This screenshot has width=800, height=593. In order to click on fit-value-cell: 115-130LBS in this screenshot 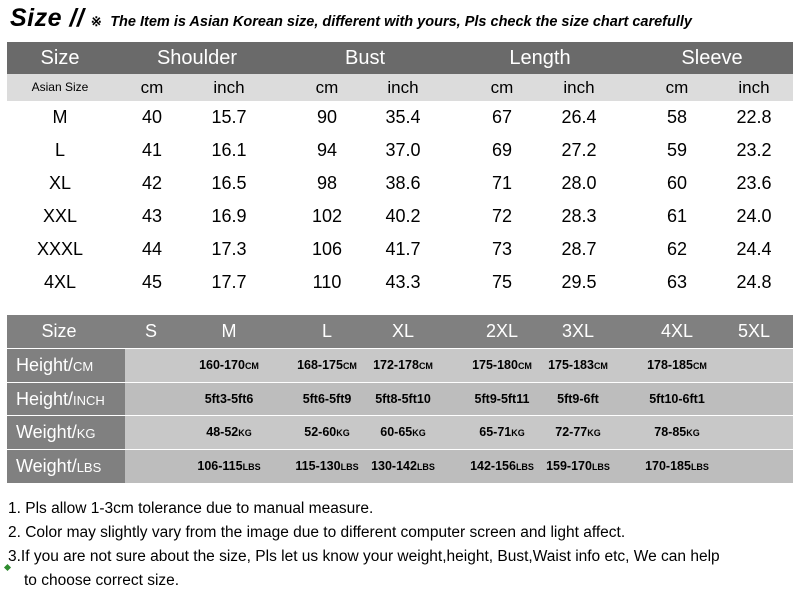, I will do `click(327, 466)`.